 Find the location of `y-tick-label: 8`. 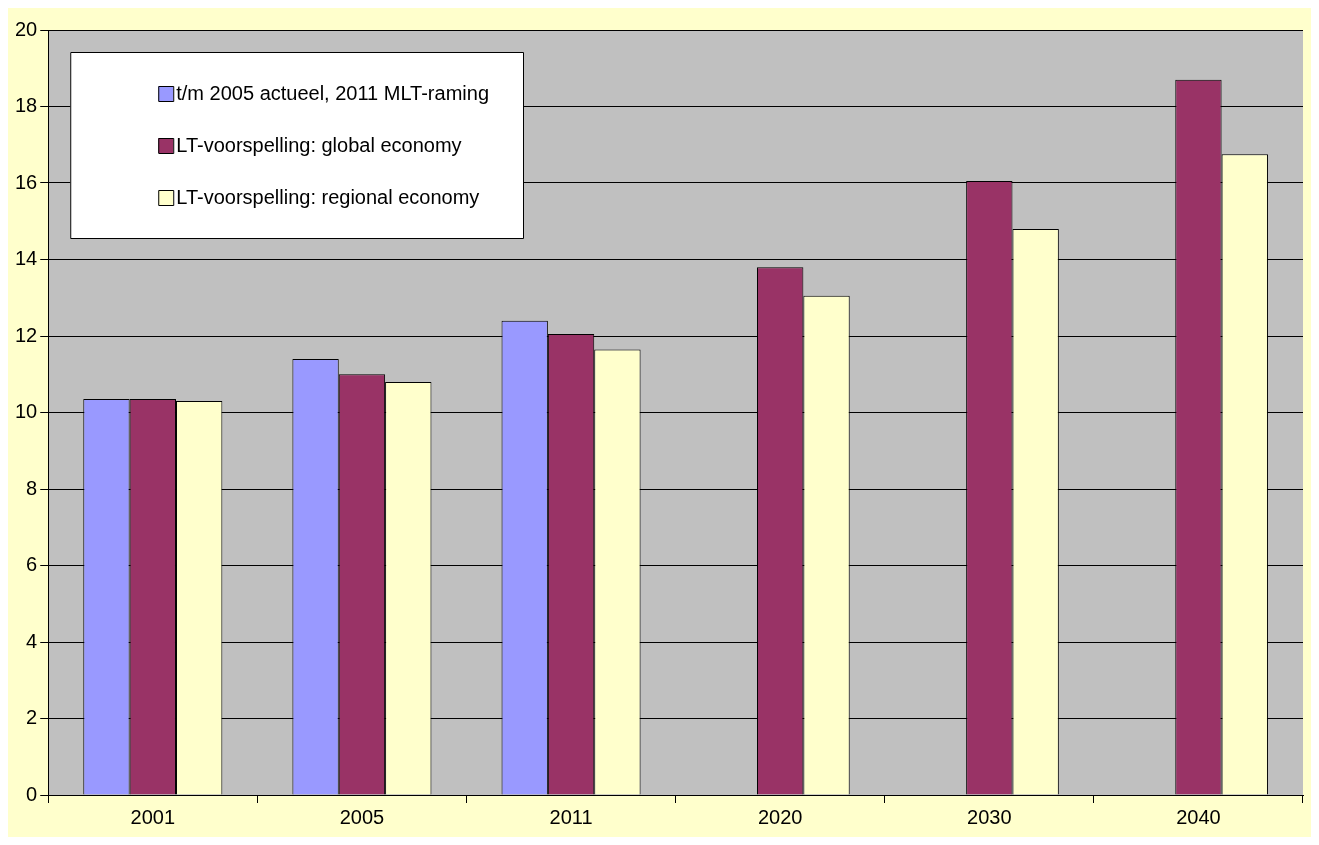

y-tick-label: 8 is located at coordinates (32, 487).